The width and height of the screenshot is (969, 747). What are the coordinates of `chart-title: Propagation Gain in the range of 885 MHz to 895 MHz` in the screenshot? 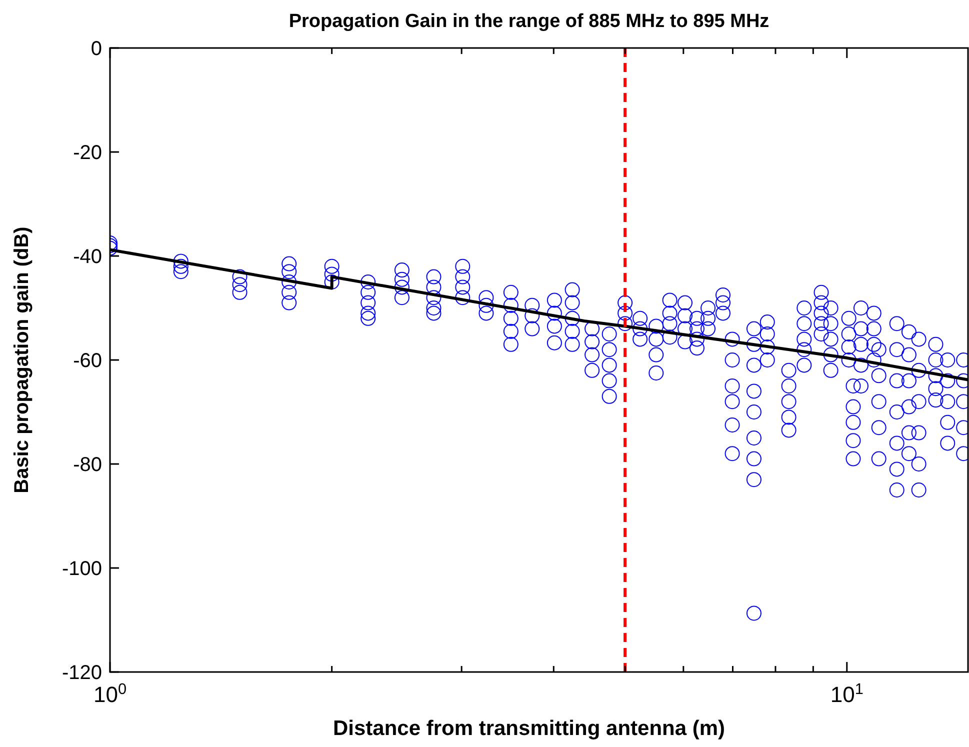 It's located at (529, 21).